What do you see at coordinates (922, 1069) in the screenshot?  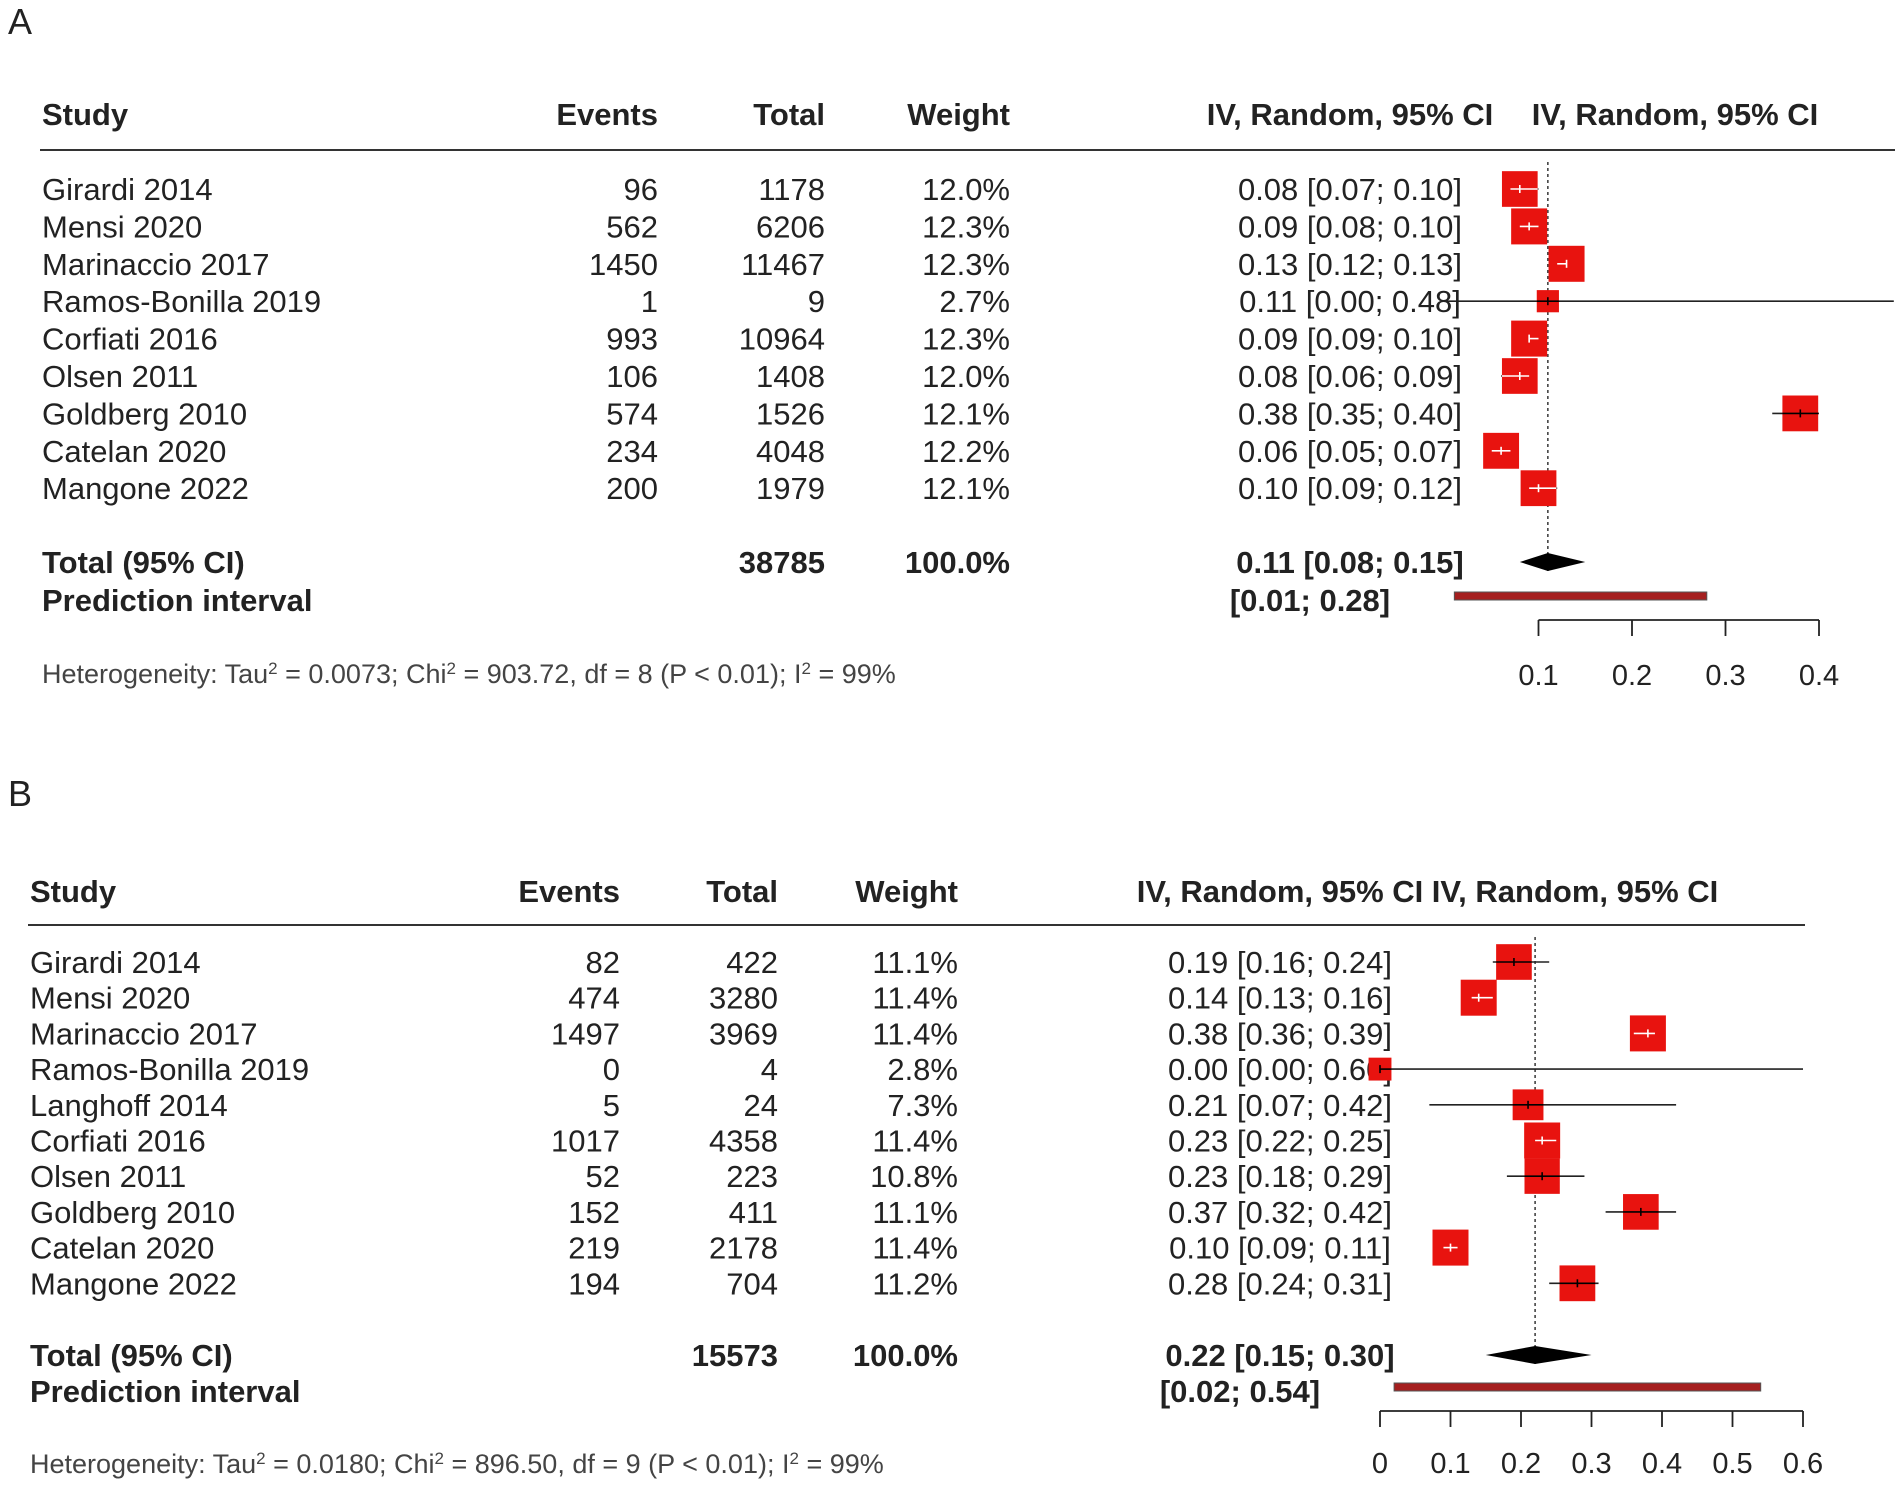 I see `study-weight: 2.8%` at bounding box center [922, 1069].